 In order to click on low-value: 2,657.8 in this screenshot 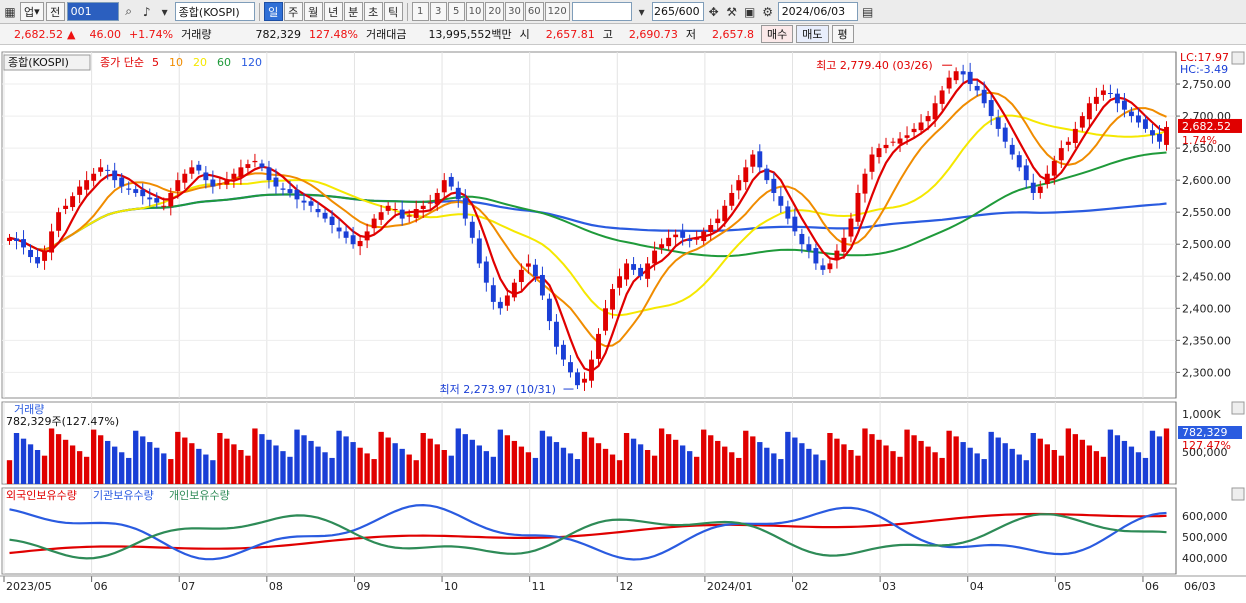, I will do `click(733, 34)`.